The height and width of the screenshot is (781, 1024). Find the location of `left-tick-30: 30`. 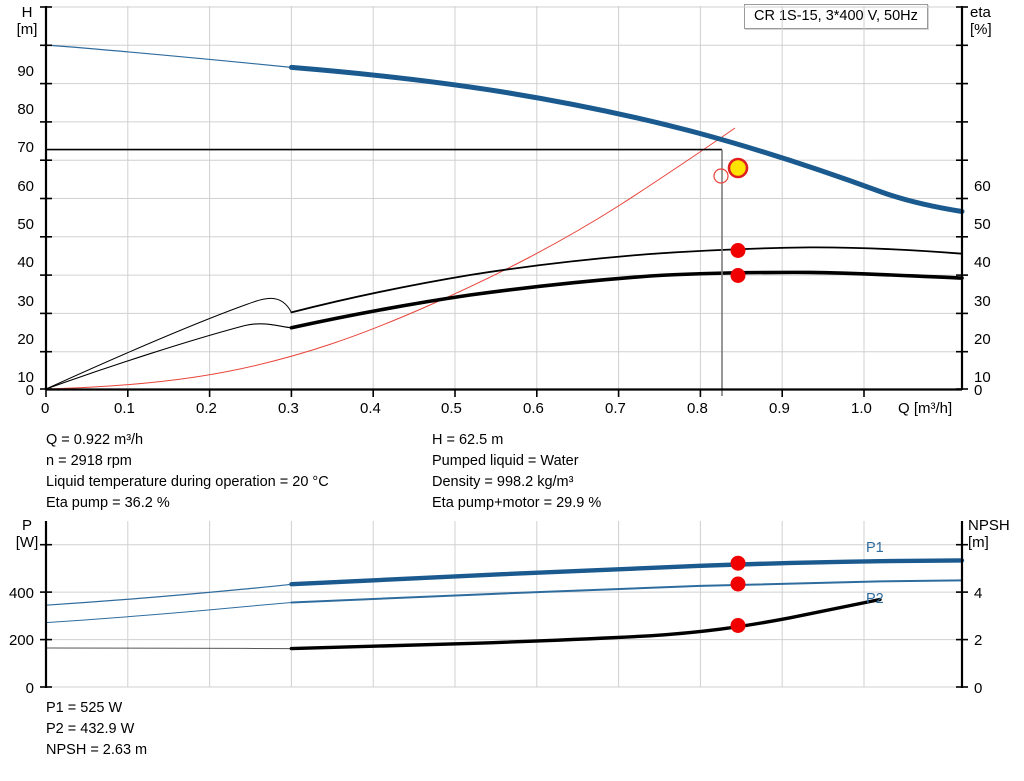

left-tick-30: 30 is located at coordinates (25, 301).